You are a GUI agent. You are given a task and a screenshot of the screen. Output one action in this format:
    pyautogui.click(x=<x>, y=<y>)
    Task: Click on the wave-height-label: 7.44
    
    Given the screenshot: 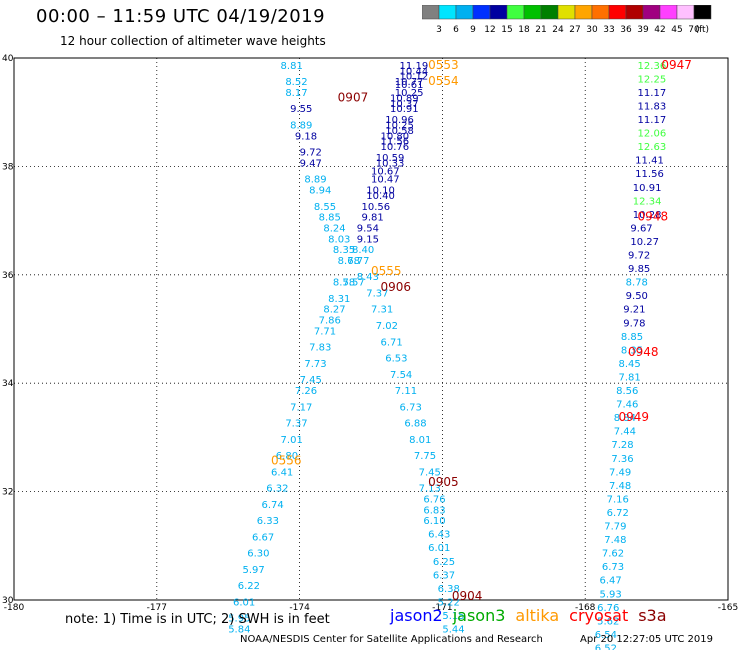 What is the action you would take?
    pyautogui.click(x=625, y=432)
    